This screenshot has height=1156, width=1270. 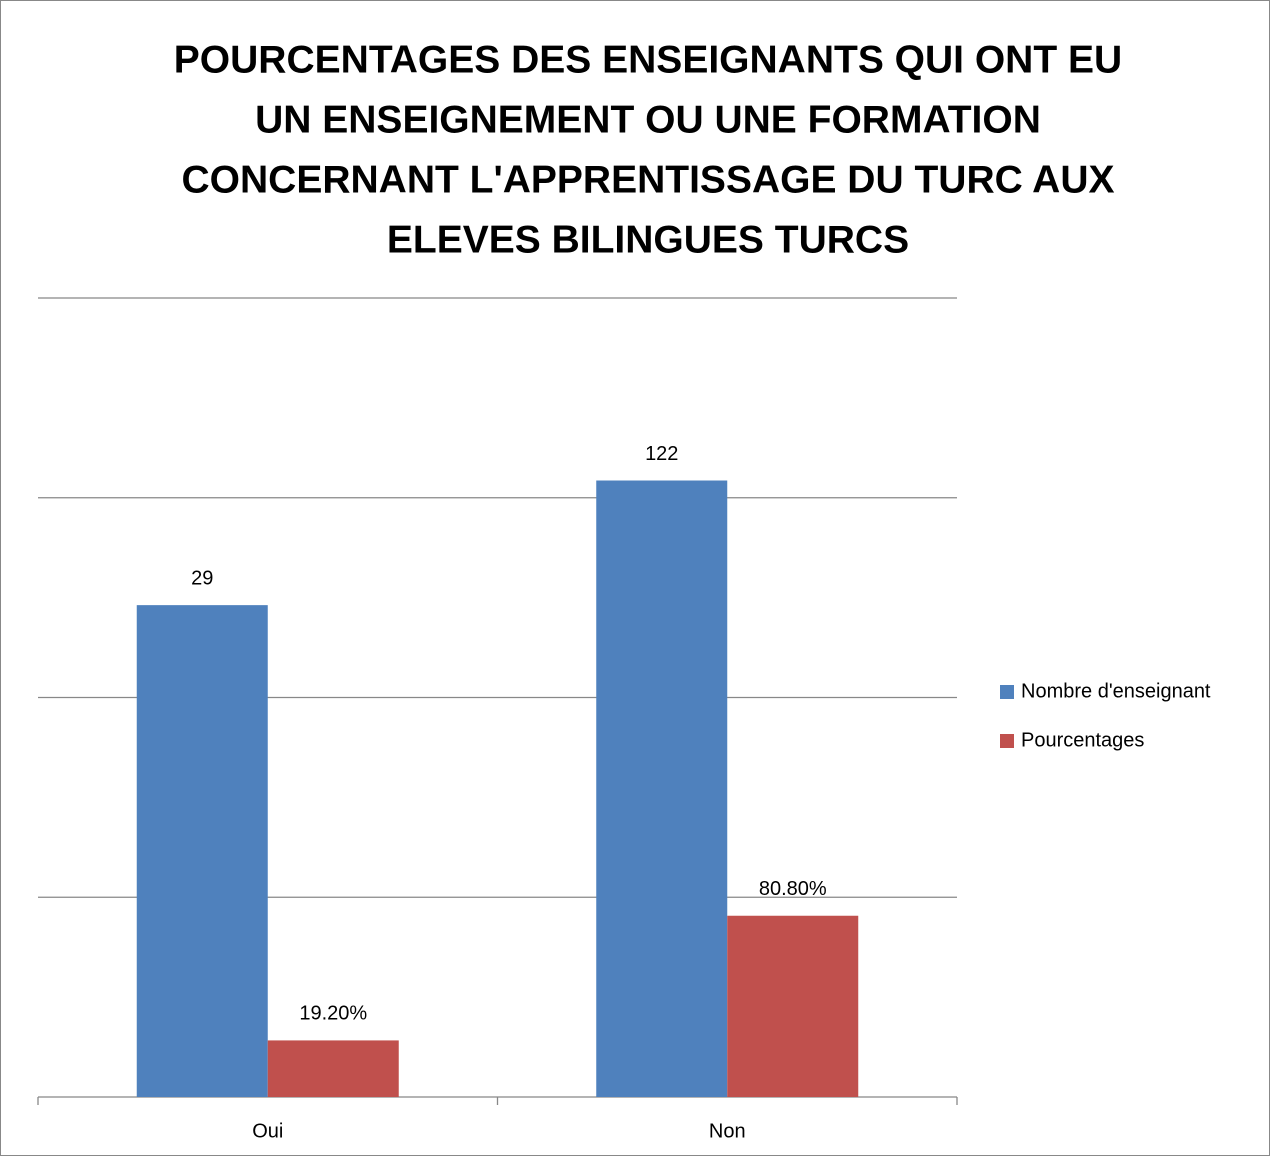 What do you see at coordinates (647, 179) in the screenshot?
I see `chart-title: CONCERNANT L'APPRENTISSAGE DU TURC AUX` at bounding box center [647, 179].